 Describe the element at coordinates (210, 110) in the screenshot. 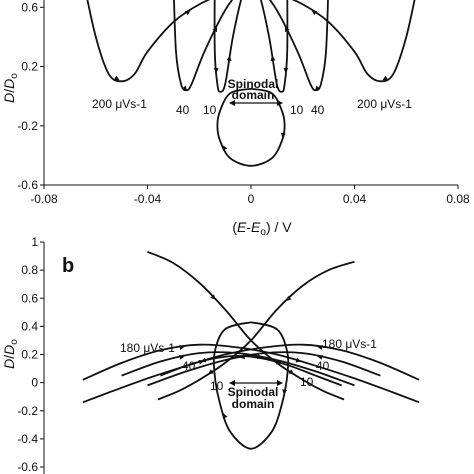

I see `panel-a-label-10-left: 10` at that location.